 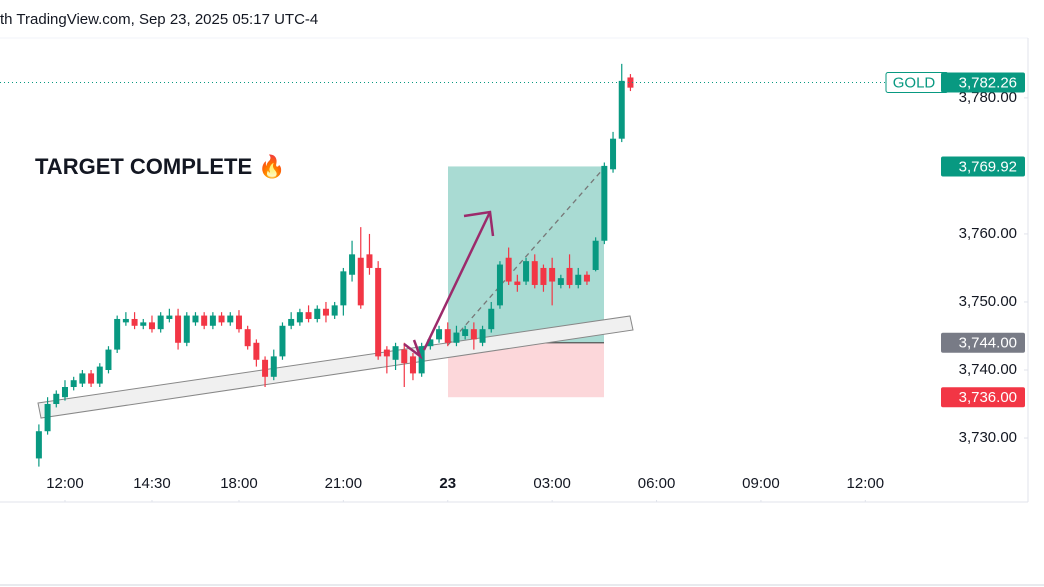 What do you see at coordinates (657, 483) in the screenshot?
I see `x-tick-label: 06:00` at bounding box center [657, 483].